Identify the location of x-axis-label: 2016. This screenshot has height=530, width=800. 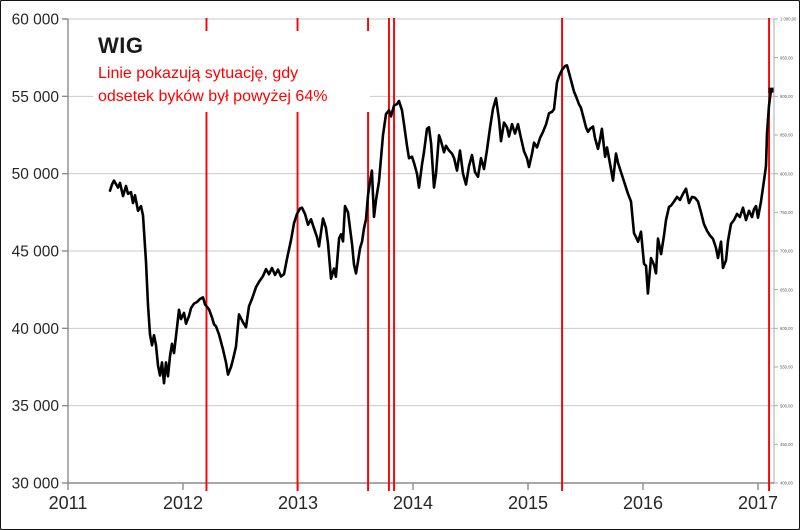
(643, 503).